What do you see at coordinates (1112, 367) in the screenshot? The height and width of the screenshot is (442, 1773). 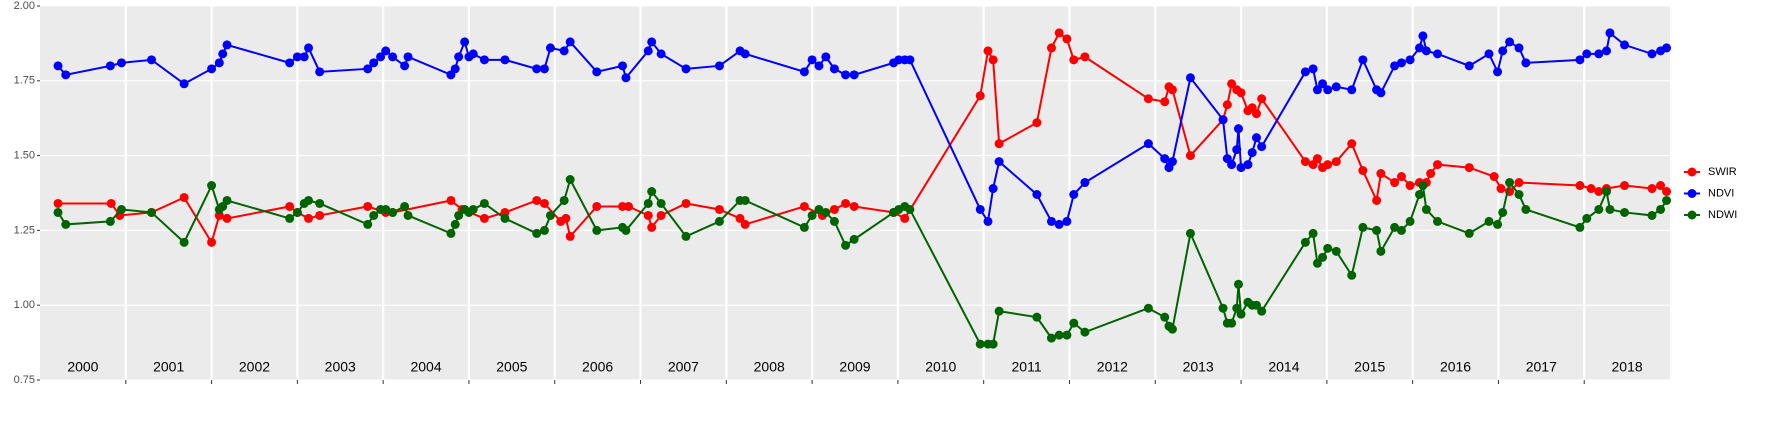 I see `year-label: 2012` at bounding box center [1112, 367].